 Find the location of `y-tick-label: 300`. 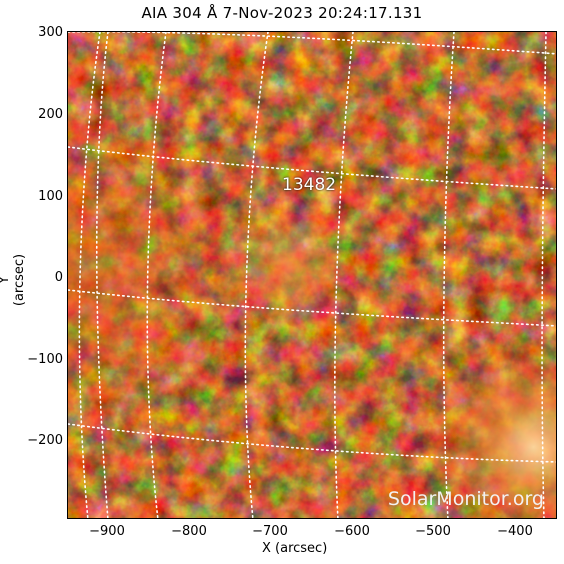

y-tick-label: 300 is located at coordinates (50, 32).